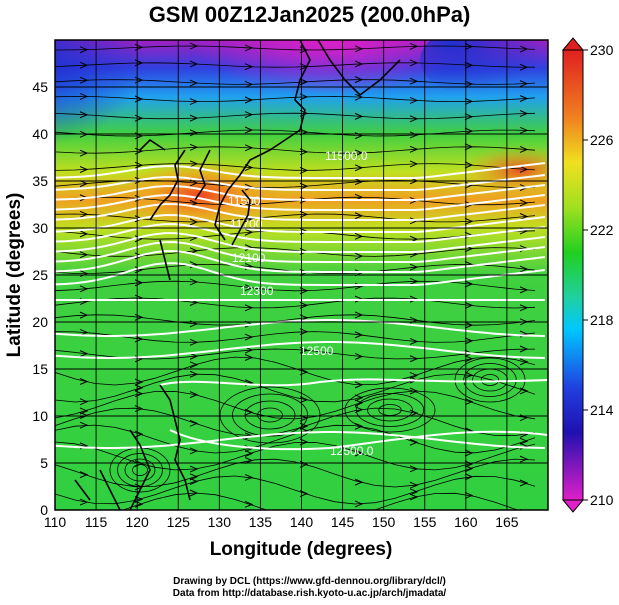  Describe the element at coordinates (602, 410) in the screenshot. I see `colorbar-label: 214` at that location.